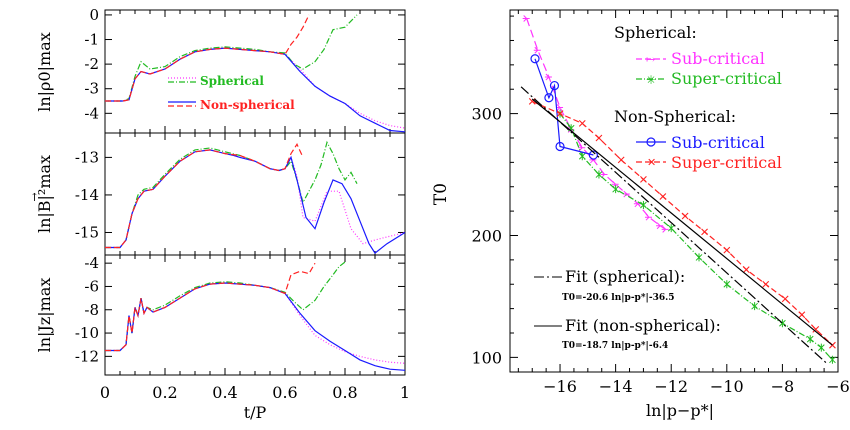  Describe the element at coordinates (91, 89) in the screenshot. I see `y-tick-label: -3` at that location.